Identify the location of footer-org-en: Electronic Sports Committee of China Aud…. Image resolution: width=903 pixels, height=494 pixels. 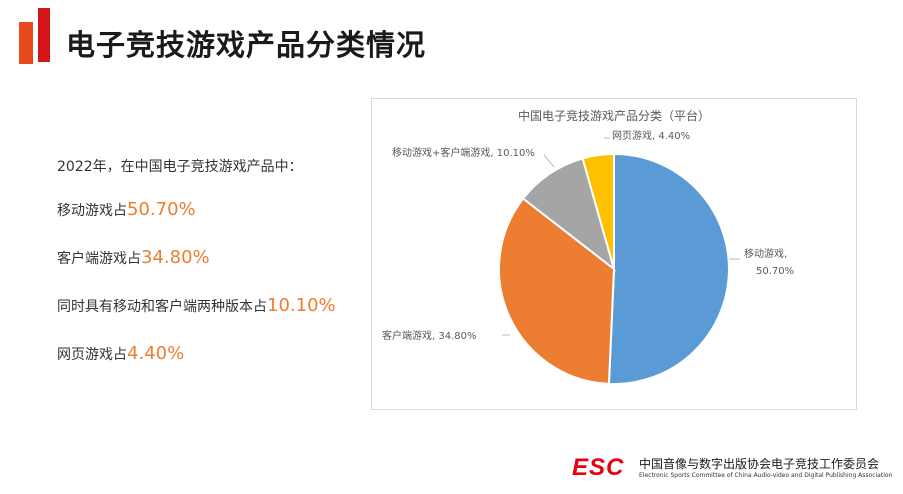
(766, 475).